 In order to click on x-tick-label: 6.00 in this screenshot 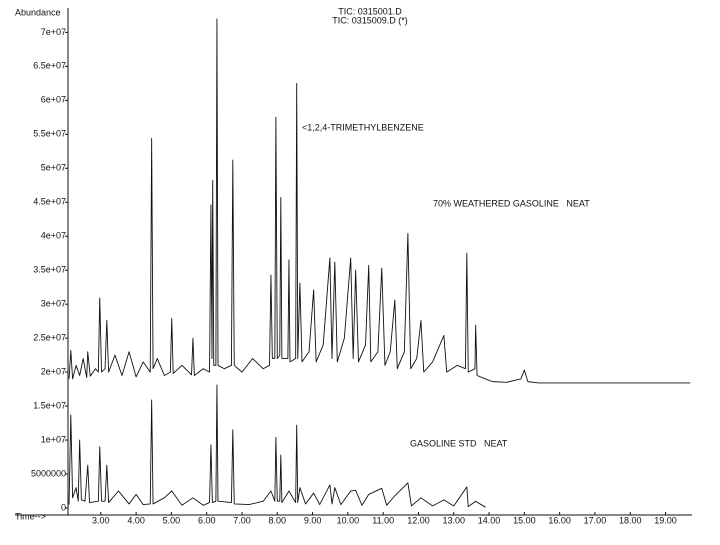, I will do `click(207, 520)`.